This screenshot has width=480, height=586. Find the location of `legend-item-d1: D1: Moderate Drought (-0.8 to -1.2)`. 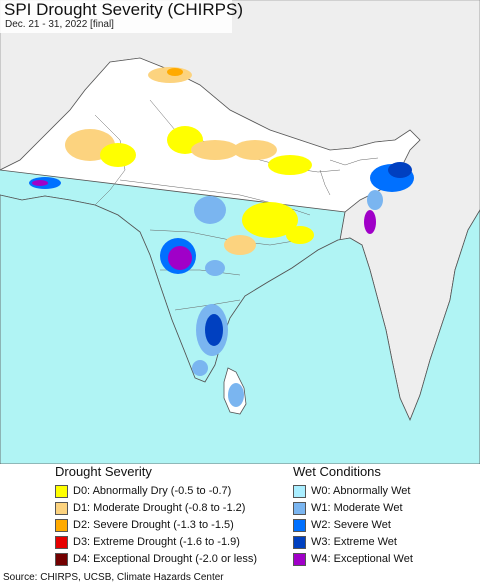

legend-item-d1: D1: Moderate Drought (-0.8 to -1.2) is located at coordinates (156, 508).